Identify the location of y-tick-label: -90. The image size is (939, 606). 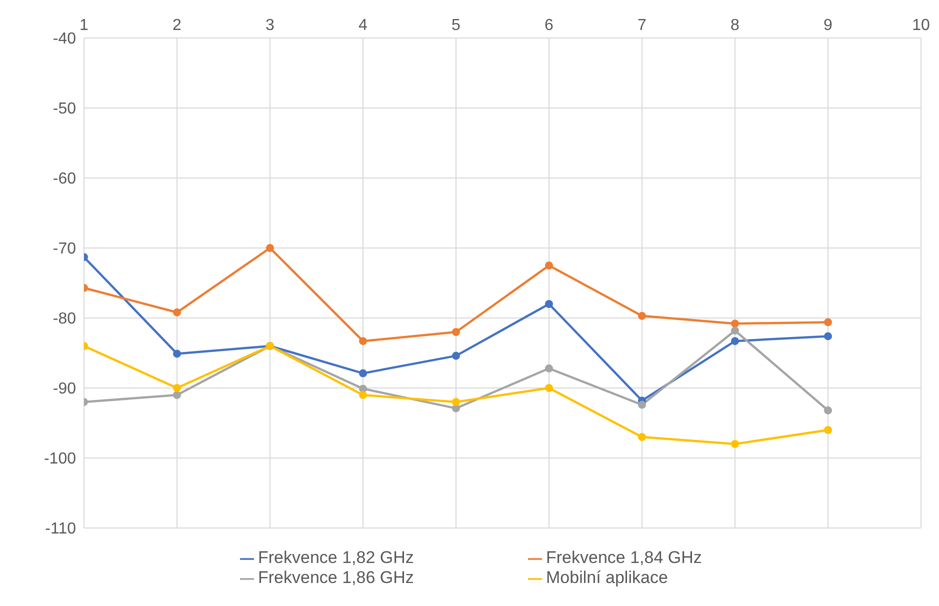
(64, 389).